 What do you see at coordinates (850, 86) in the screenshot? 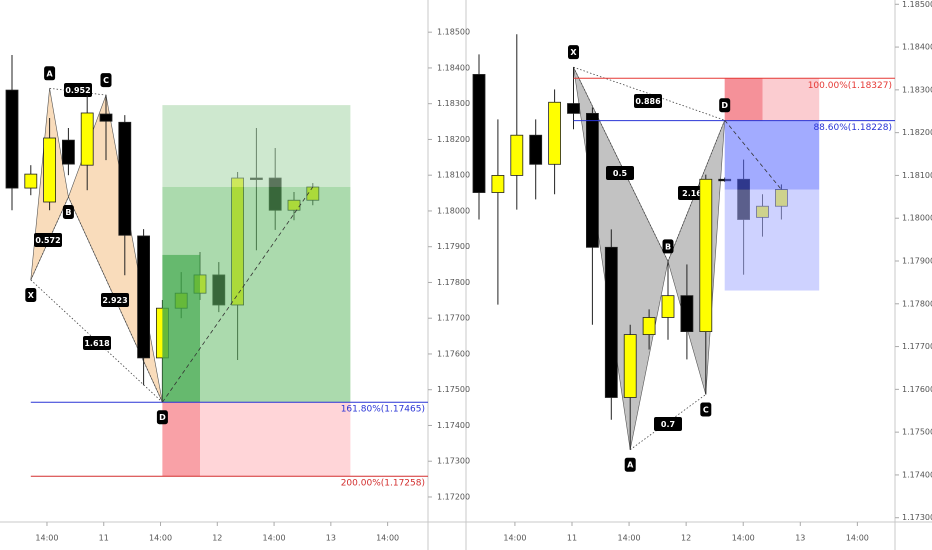
I see `level-label: 100.00%(1.18327)` at bounding box center [850, 86].